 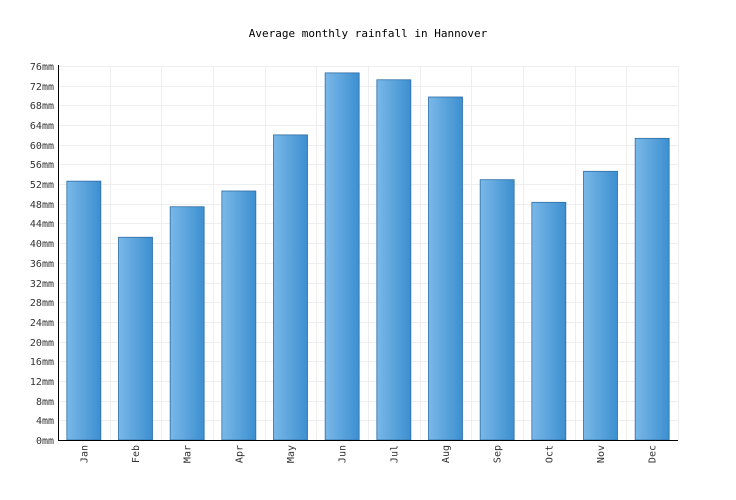 What do you see at coordinates (368, 33) in the screenshot?
I see `chart-title: Average monthly rainfall in Hannover` at bounding box center [368, 33].